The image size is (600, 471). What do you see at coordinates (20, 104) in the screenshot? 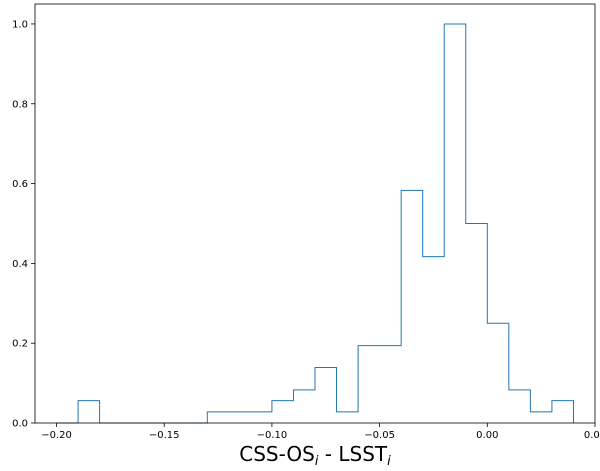
I see `y-tick-label: 0.8` at bounding box center [20, 104].